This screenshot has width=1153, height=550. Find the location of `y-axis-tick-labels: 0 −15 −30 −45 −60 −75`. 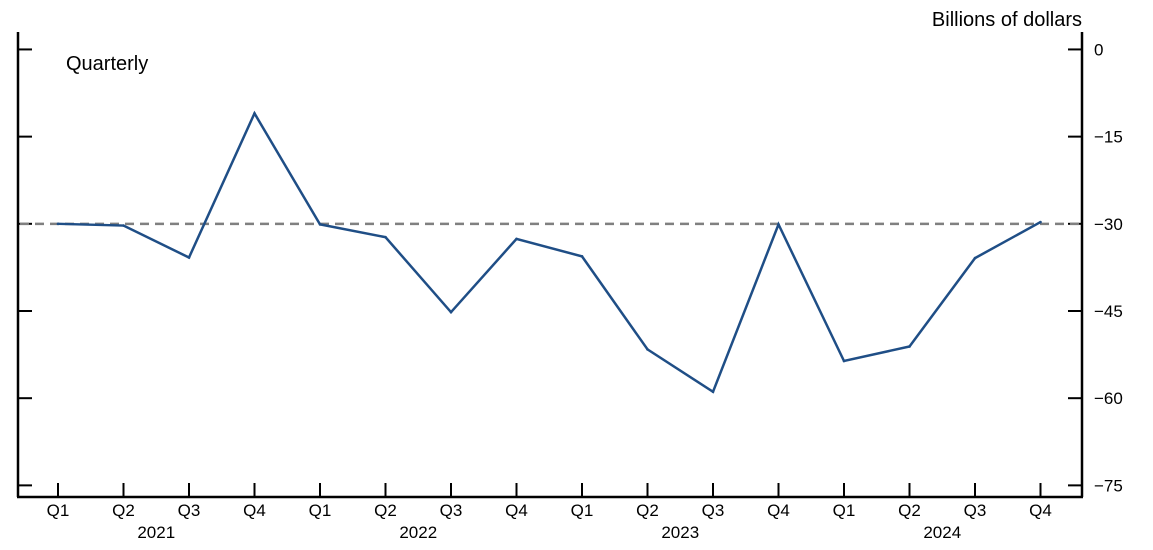

y-axis-tick-labels: 0 −15 −30 −45 −60 −75 is located at coordinates (1108, 267).